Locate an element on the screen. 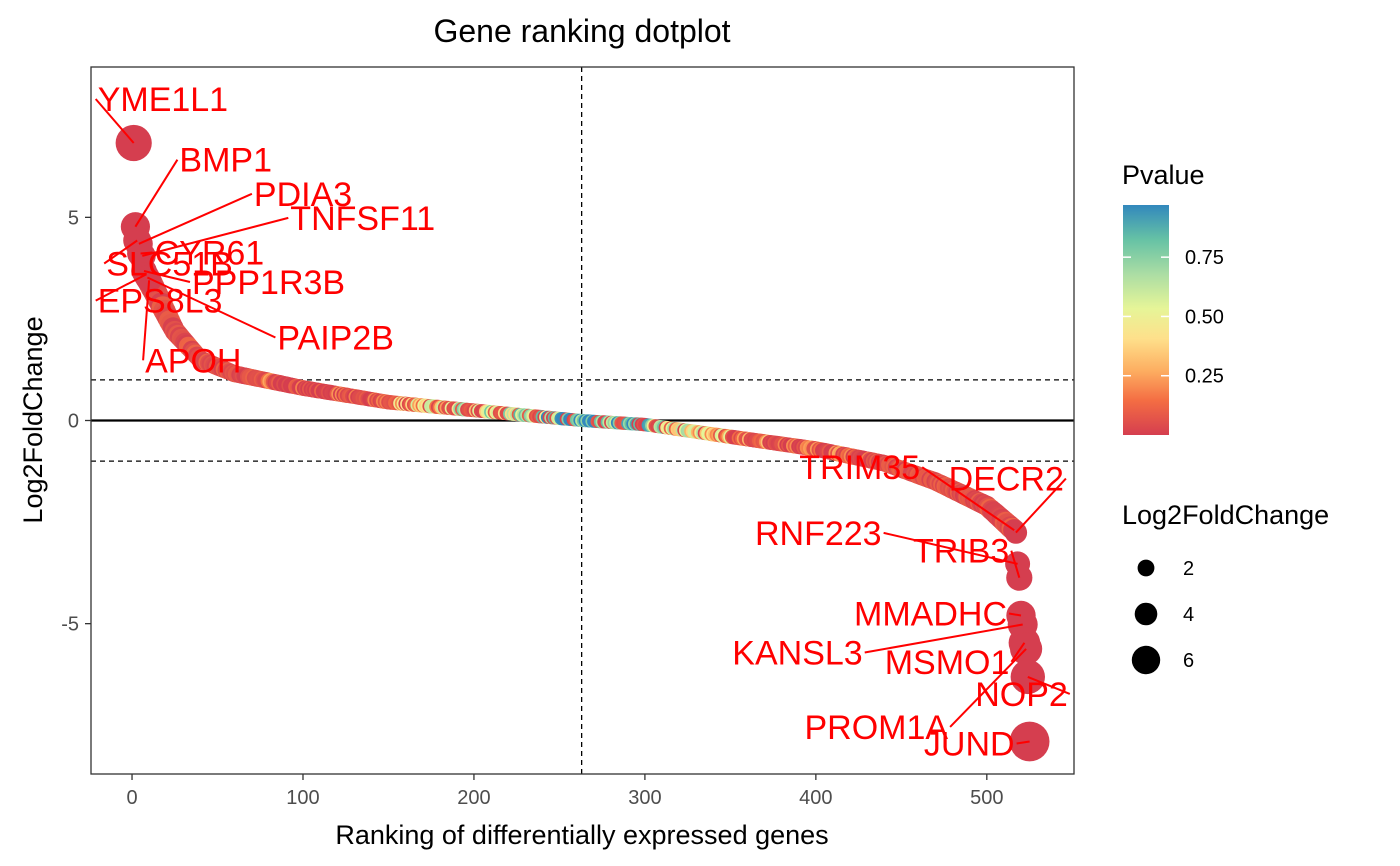  gene-label-trim35: TRIM35 is located at coordinates (859, 468).